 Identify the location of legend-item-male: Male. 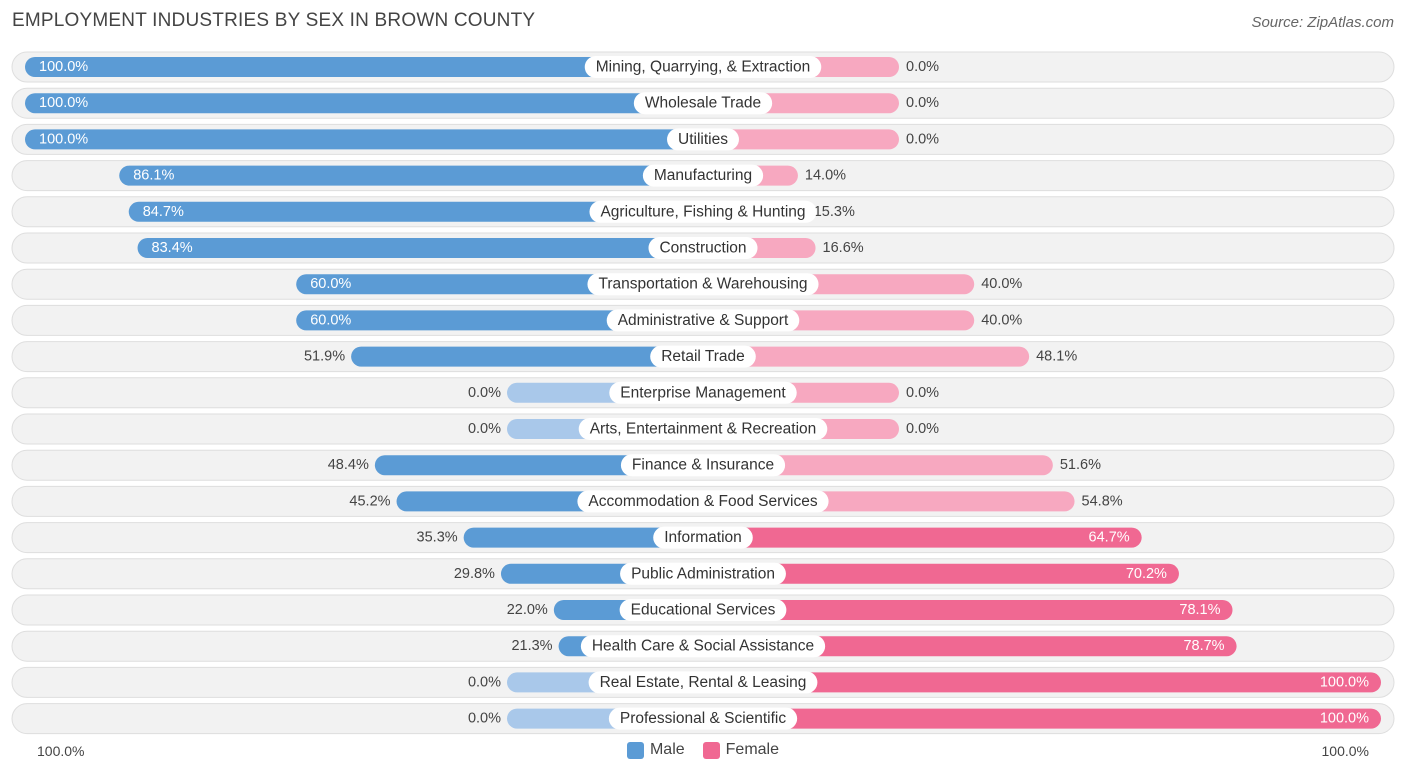
(655, 750).